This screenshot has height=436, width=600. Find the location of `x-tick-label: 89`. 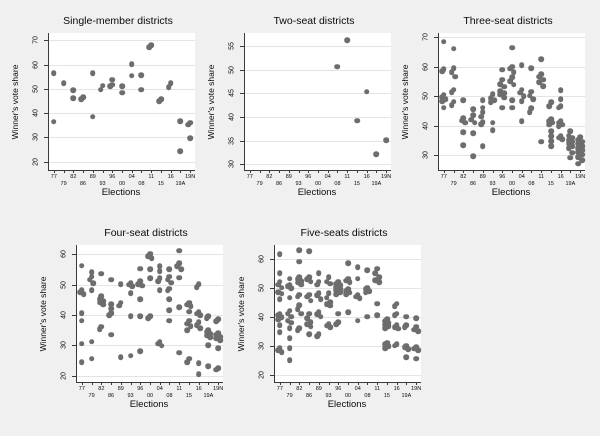

x-tick-label: 89 is located at coordinates (92, 177).